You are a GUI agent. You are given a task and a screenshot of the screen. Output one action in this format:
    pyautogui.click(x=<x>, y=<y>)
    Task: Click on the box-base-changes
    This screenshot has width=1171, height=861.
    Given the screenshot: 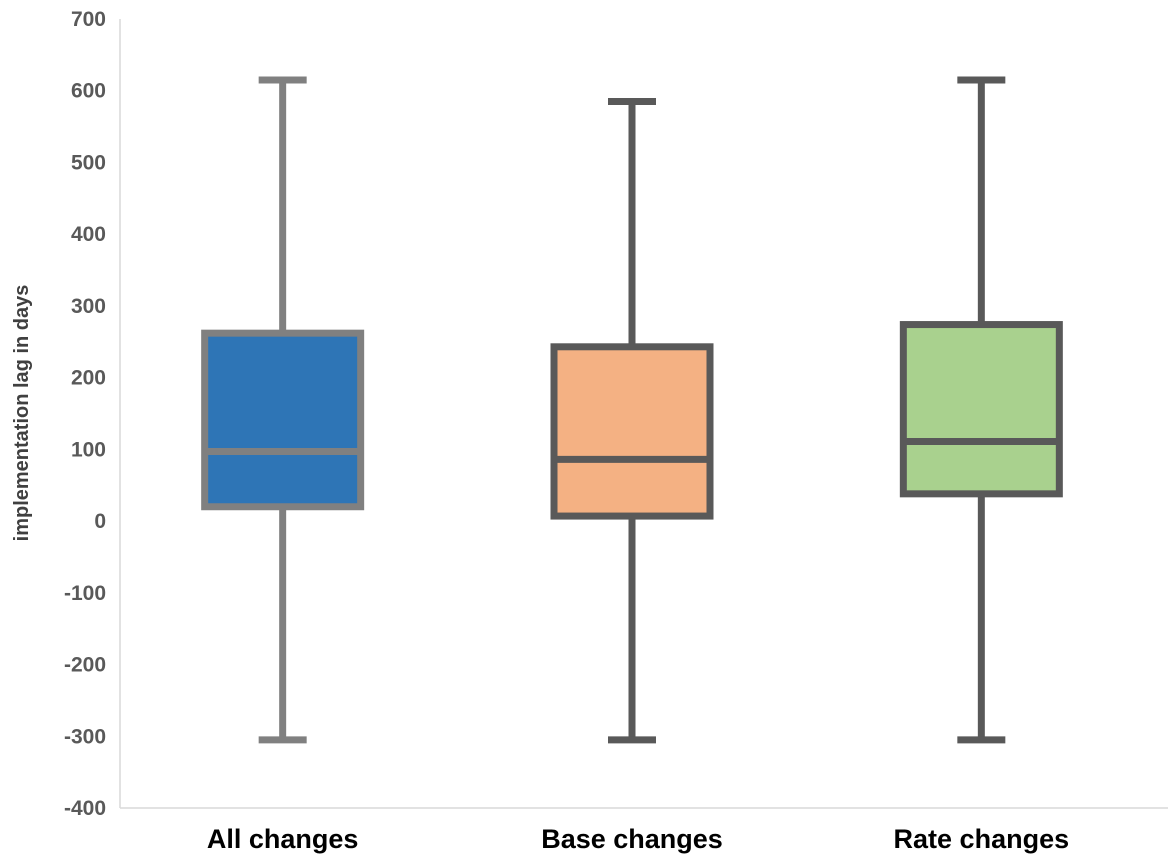 What is the action you would take?
    pyautogui.click(x=632, y=420)
    